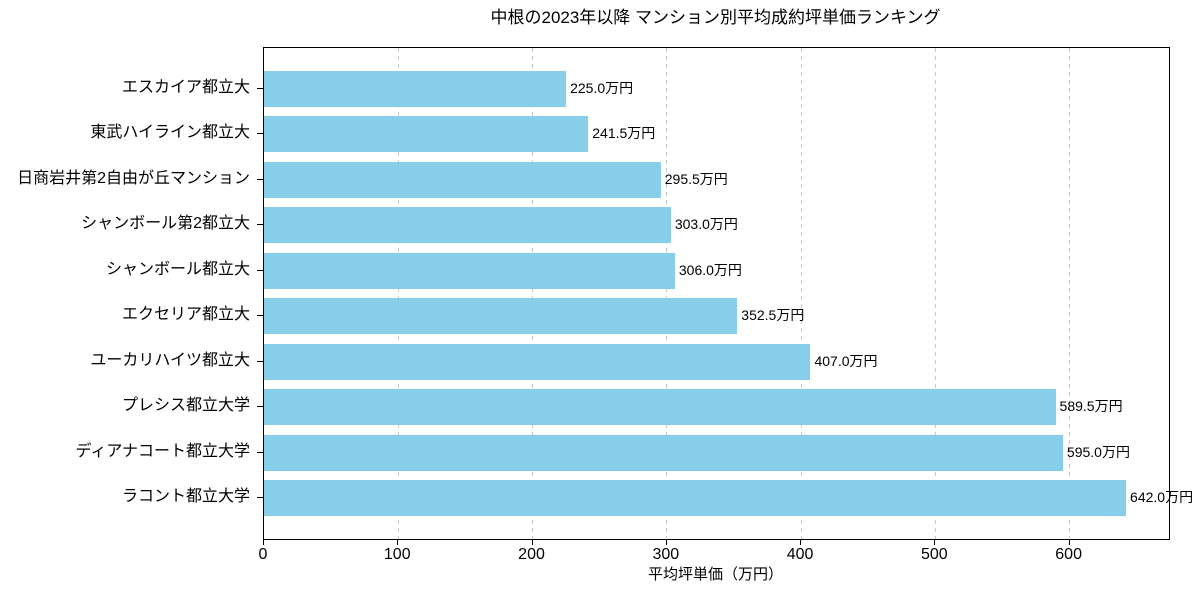  I want to click on bar-value-label: 407.0万円, so click(846, 360).